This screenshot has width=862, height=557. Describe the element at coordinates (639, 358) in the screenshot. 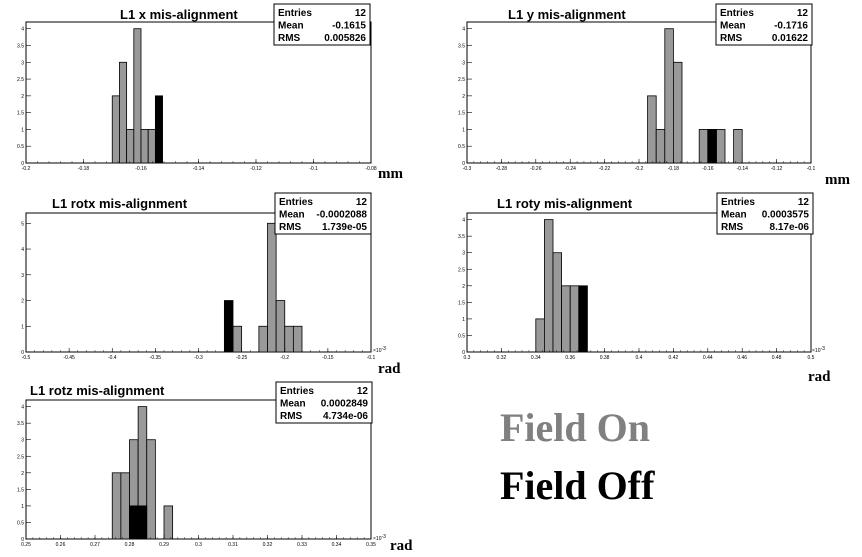

I see `x-tick-label: 0.4` at that location.